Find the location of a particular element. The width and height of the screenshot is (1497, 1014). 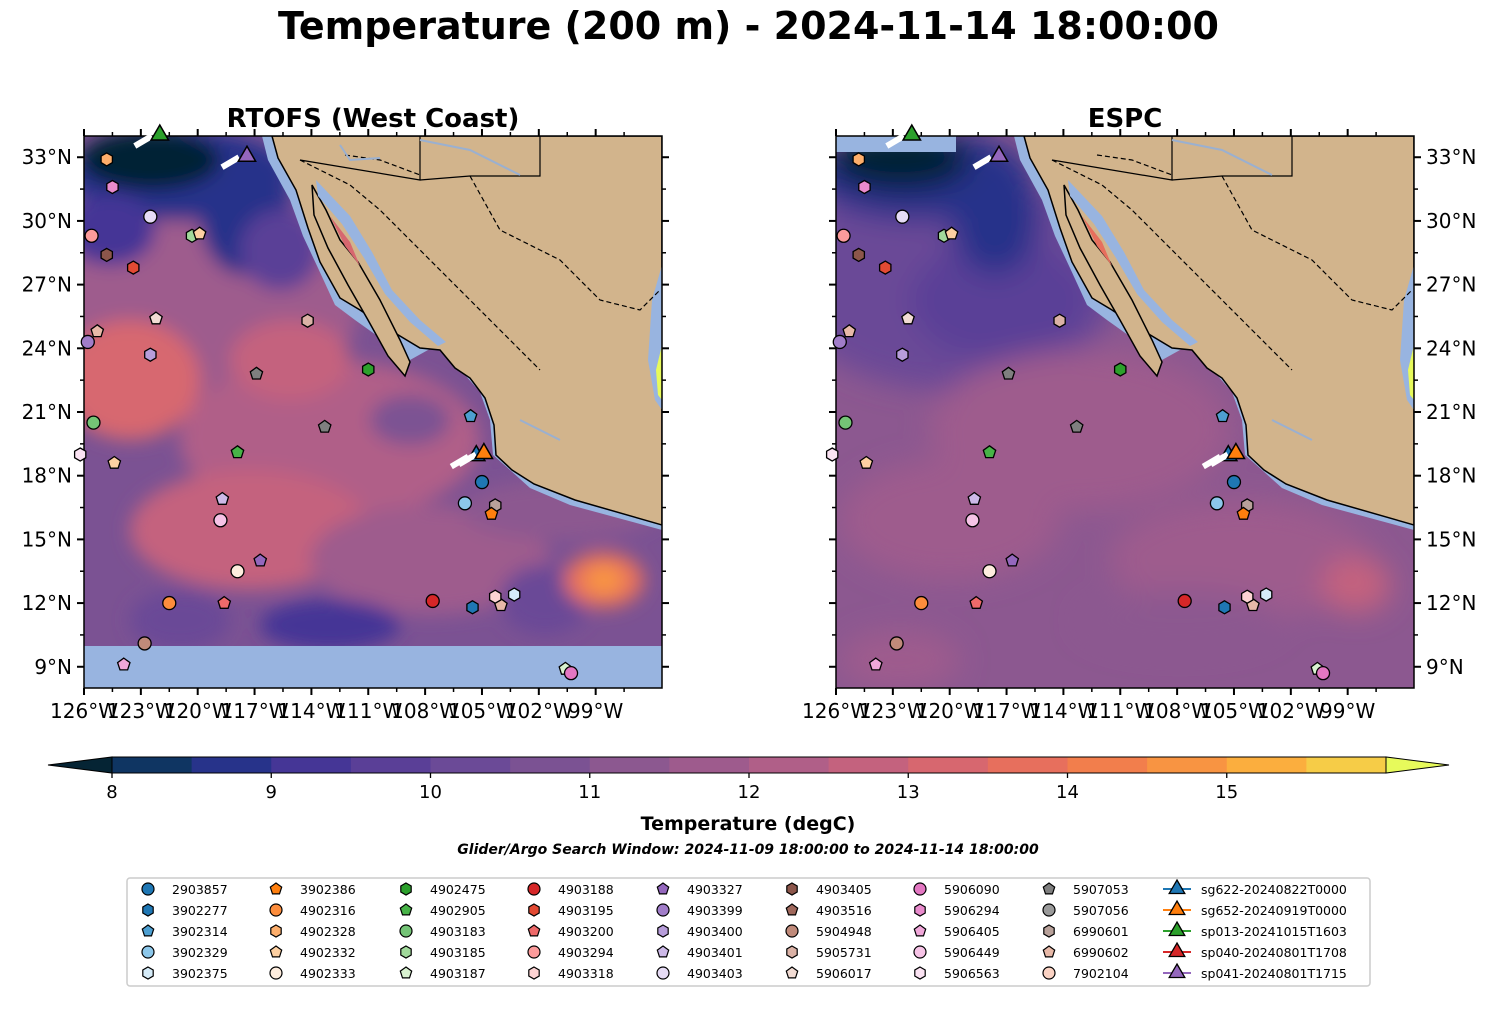

colorbar-tick-label: 14 is located at coordinates (1067, 792).